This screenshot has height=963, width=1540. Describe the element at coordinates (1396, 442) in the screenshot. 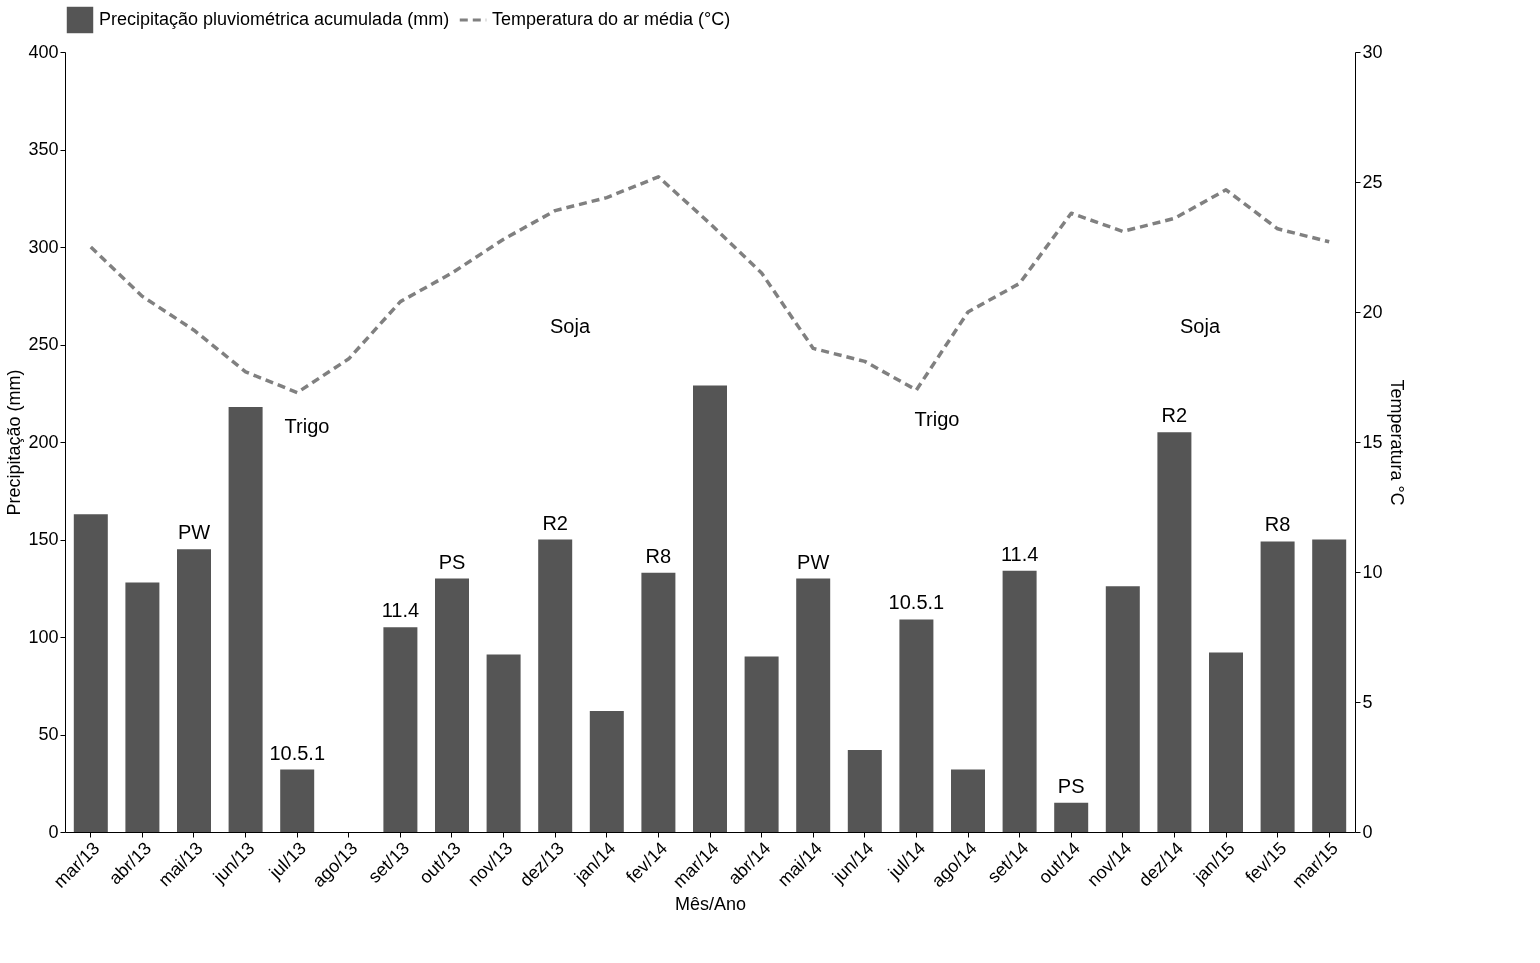

I see `y2-axis-title: Temperatura °C` at that location.